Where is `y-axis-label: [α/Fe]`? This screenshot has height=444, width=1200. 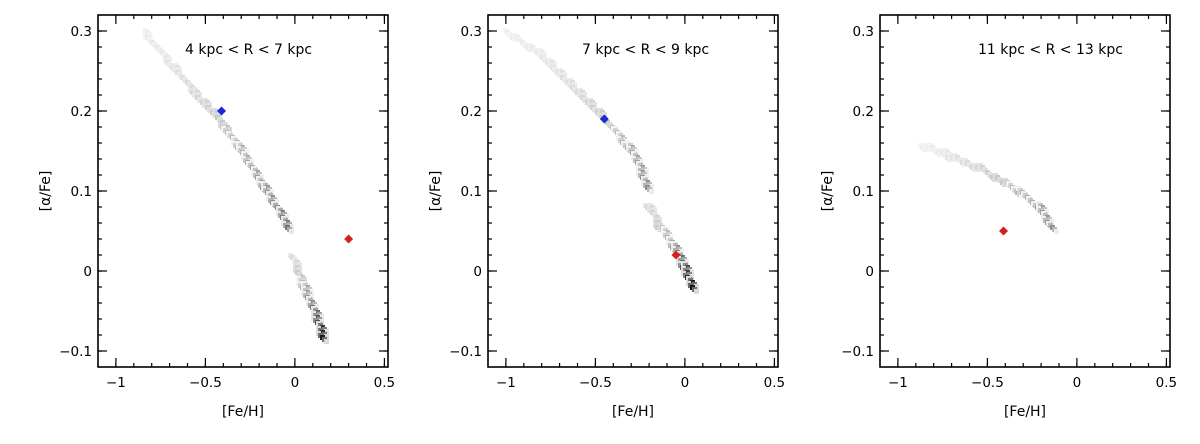 y-axis-label: [α/Fe] is located at coordinates (46, 191).